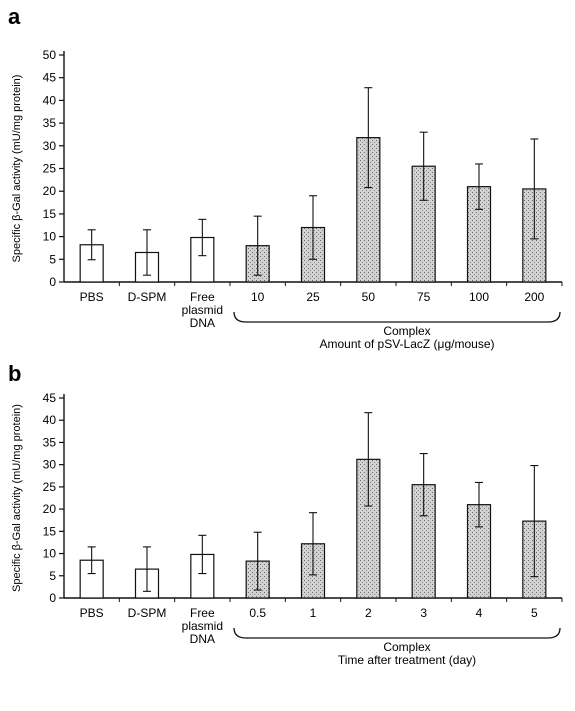 The image size is (575, 711). I want to click on category-label-line: 25, so click(313, 297).